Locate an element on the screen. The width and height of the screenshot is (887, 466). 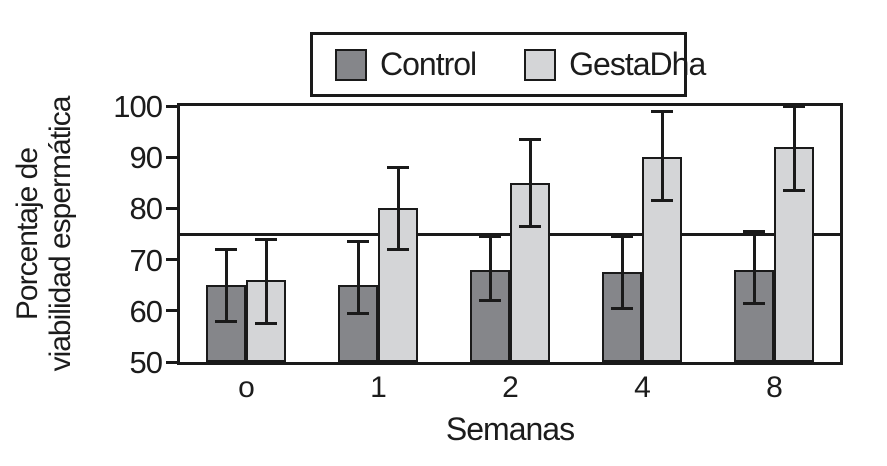
y-tick-label: 50 is located at coordinates (146, 362).